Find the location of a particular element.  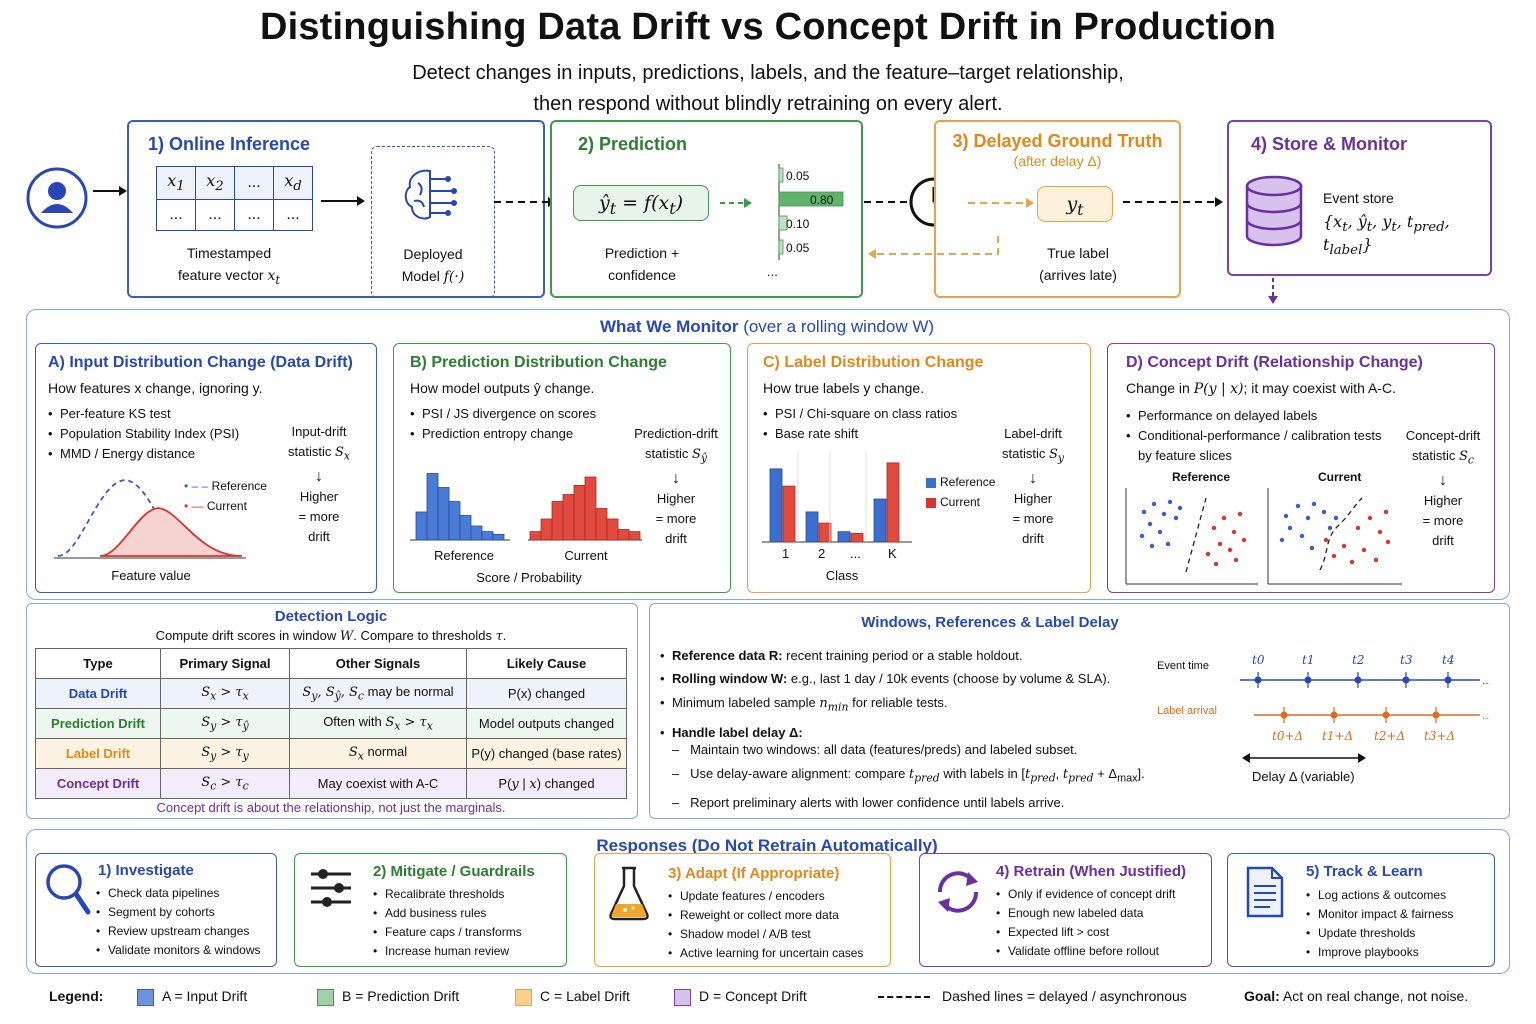

caption-line: feature vector xt is located at coordinates (229, 277).